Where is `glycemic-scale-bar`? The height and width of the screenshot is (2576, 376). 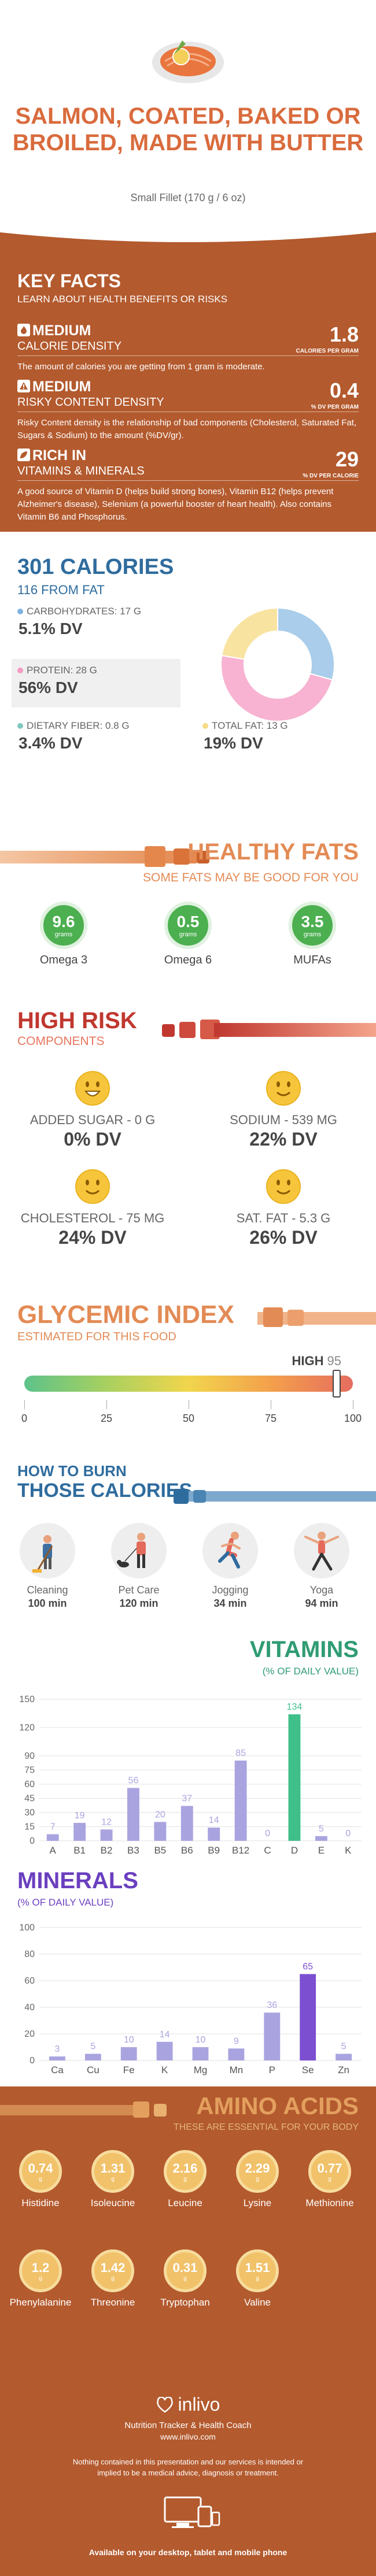
glycemic-scale-bar is located at coordinates (188, 1384).